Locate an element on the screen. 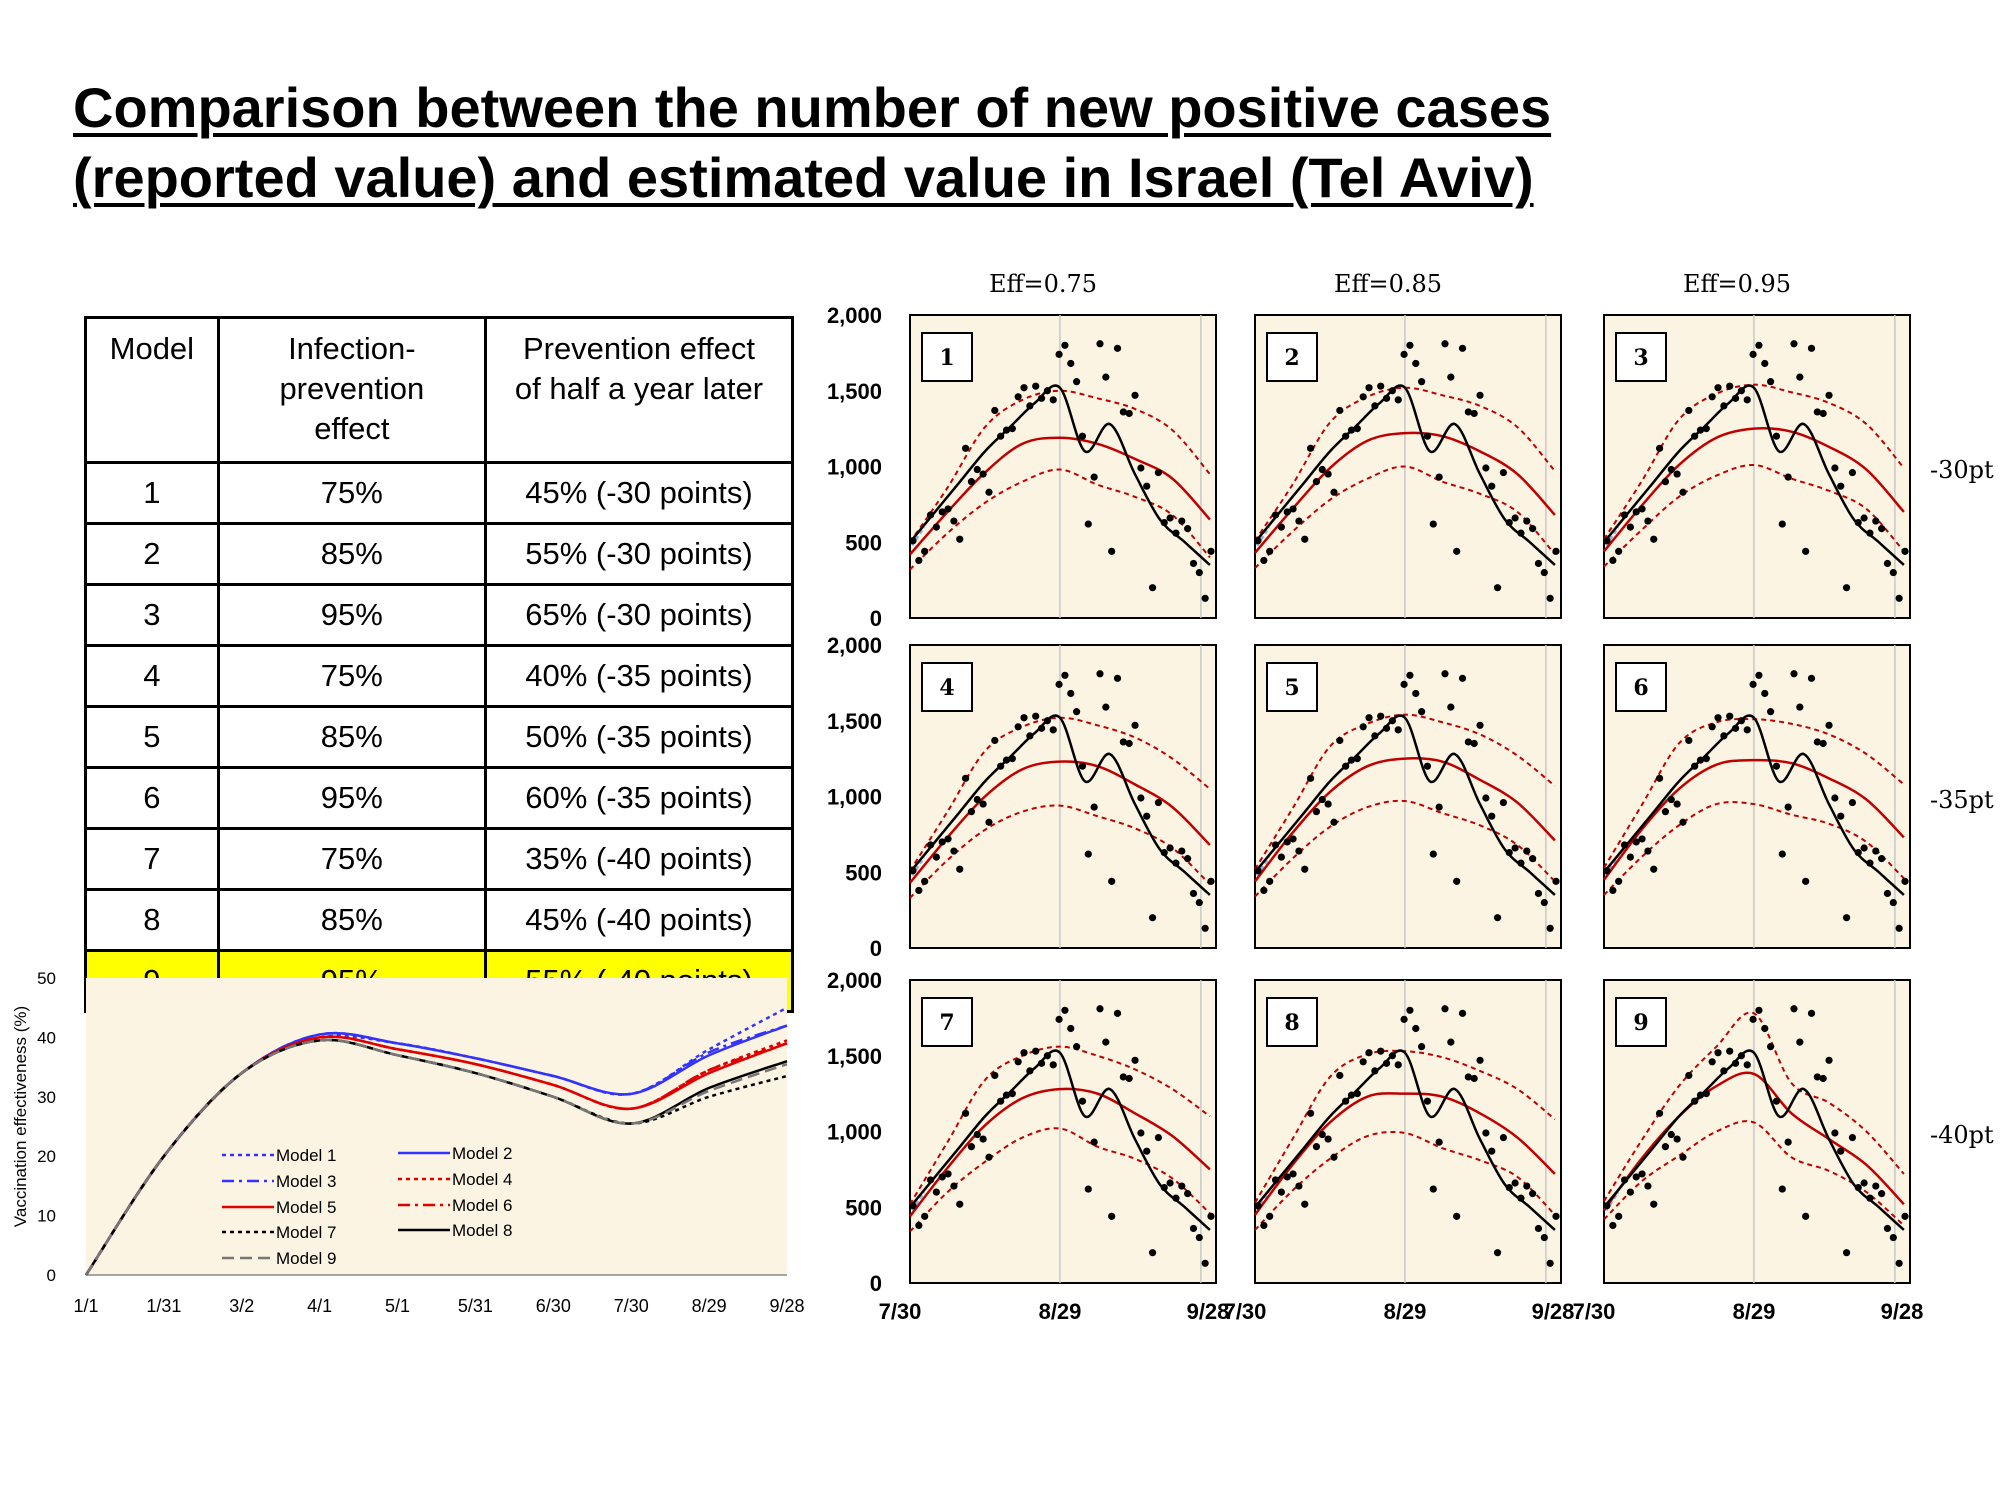 The image size is (2000, 1500). header-model: Model is located at coordinates (152, 390).